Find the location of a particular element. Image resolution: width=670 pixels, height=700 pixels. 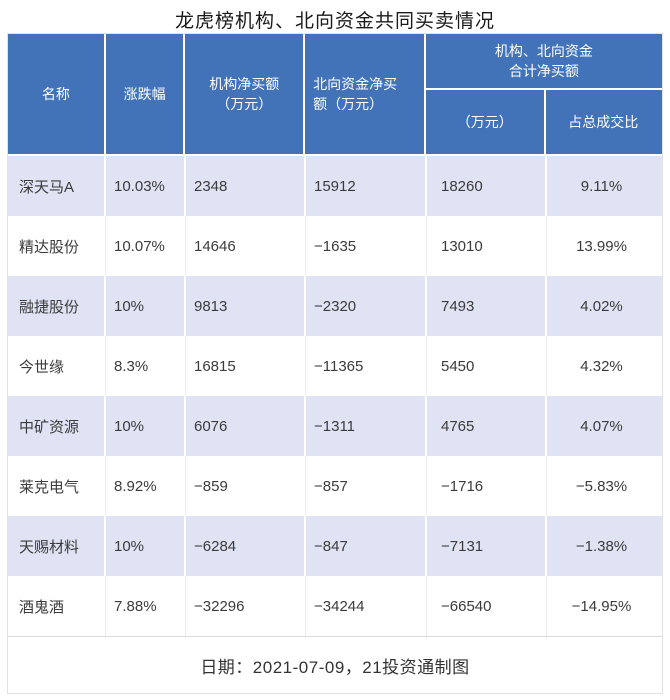

cell-name: 融捷股份 is located at coordinates (57, 306).